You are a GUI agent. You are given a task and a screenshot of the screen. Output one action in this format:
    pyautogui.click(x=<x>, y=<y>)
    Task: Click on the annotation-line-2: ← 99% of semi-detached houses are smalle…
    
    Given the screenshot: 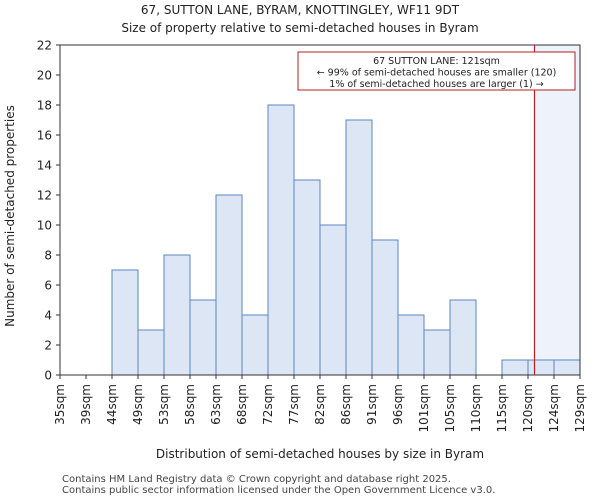 What is the action you would take?
    pyautogui.click(x=437, y=73)
    